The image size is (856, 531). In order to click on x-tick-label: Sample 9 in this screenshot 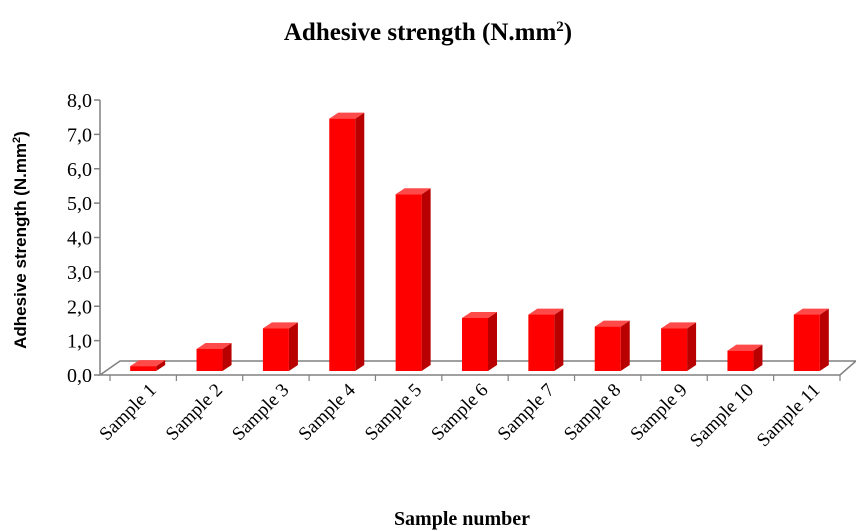, I will do `click(658, 412)`.